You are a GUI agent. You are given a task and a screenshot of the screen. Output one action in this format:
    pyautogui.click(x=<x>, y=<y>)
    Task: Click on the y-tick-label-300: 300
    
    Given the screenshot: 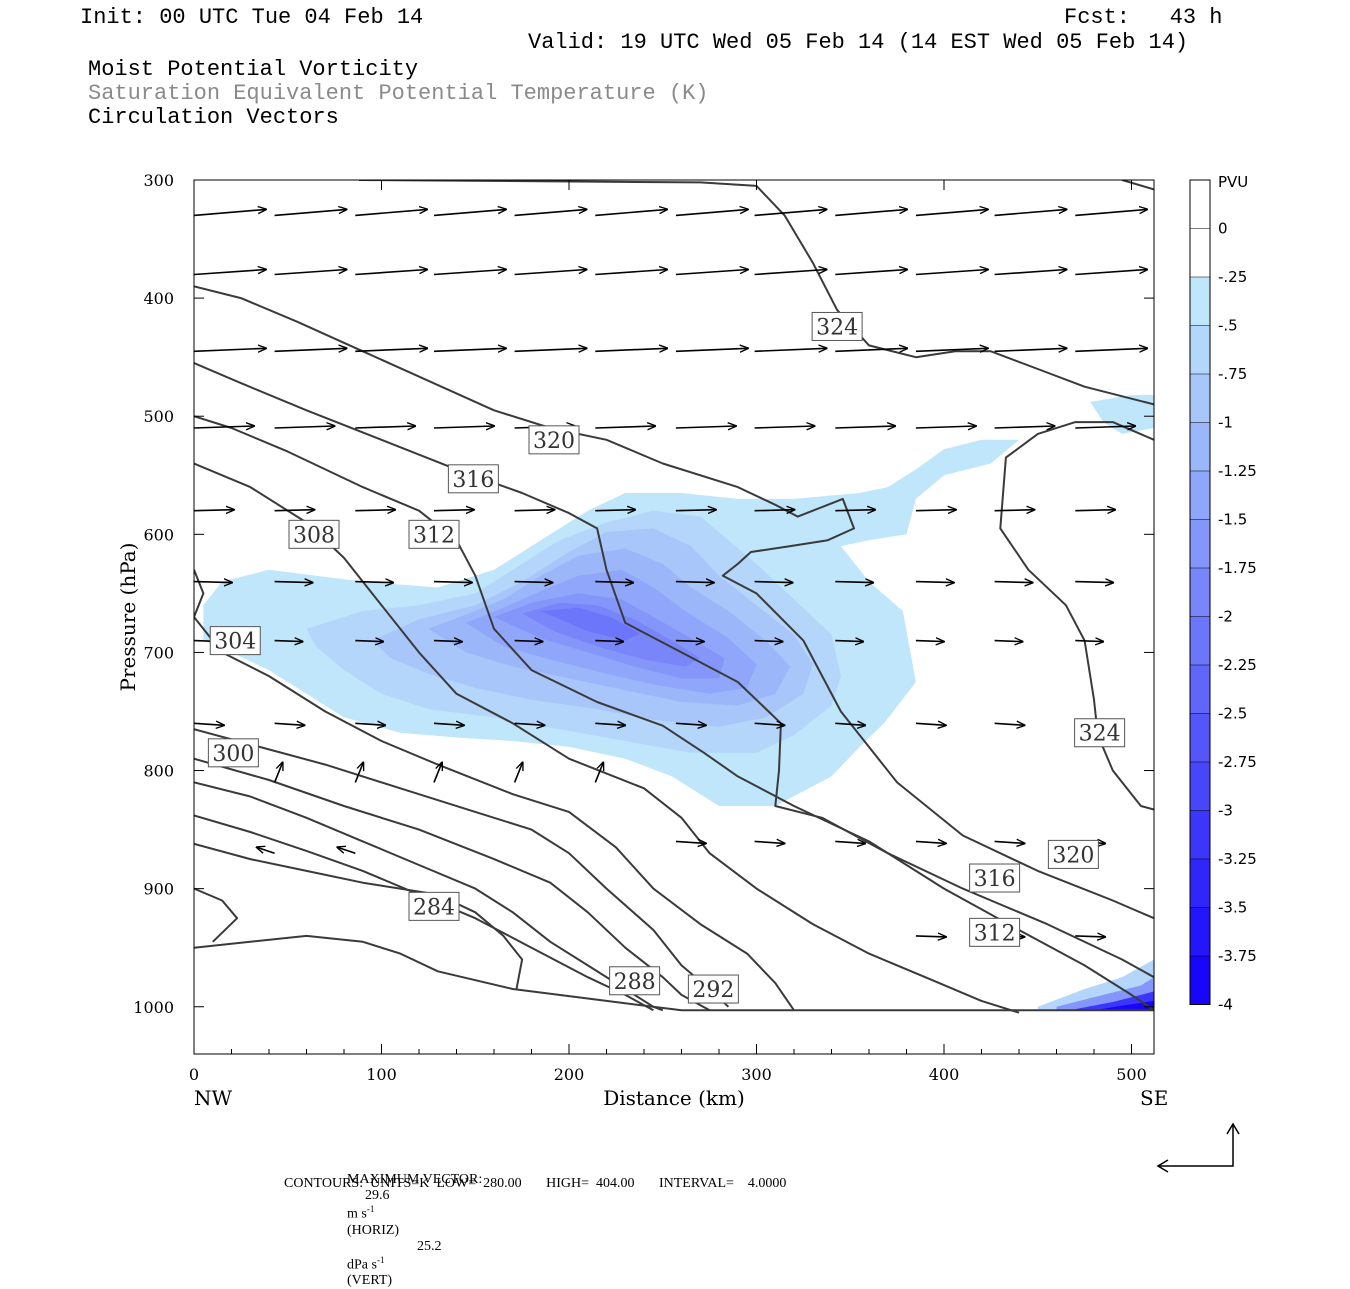 What is the action you would take?
    pyautogui.click(x=158, y=180)
    